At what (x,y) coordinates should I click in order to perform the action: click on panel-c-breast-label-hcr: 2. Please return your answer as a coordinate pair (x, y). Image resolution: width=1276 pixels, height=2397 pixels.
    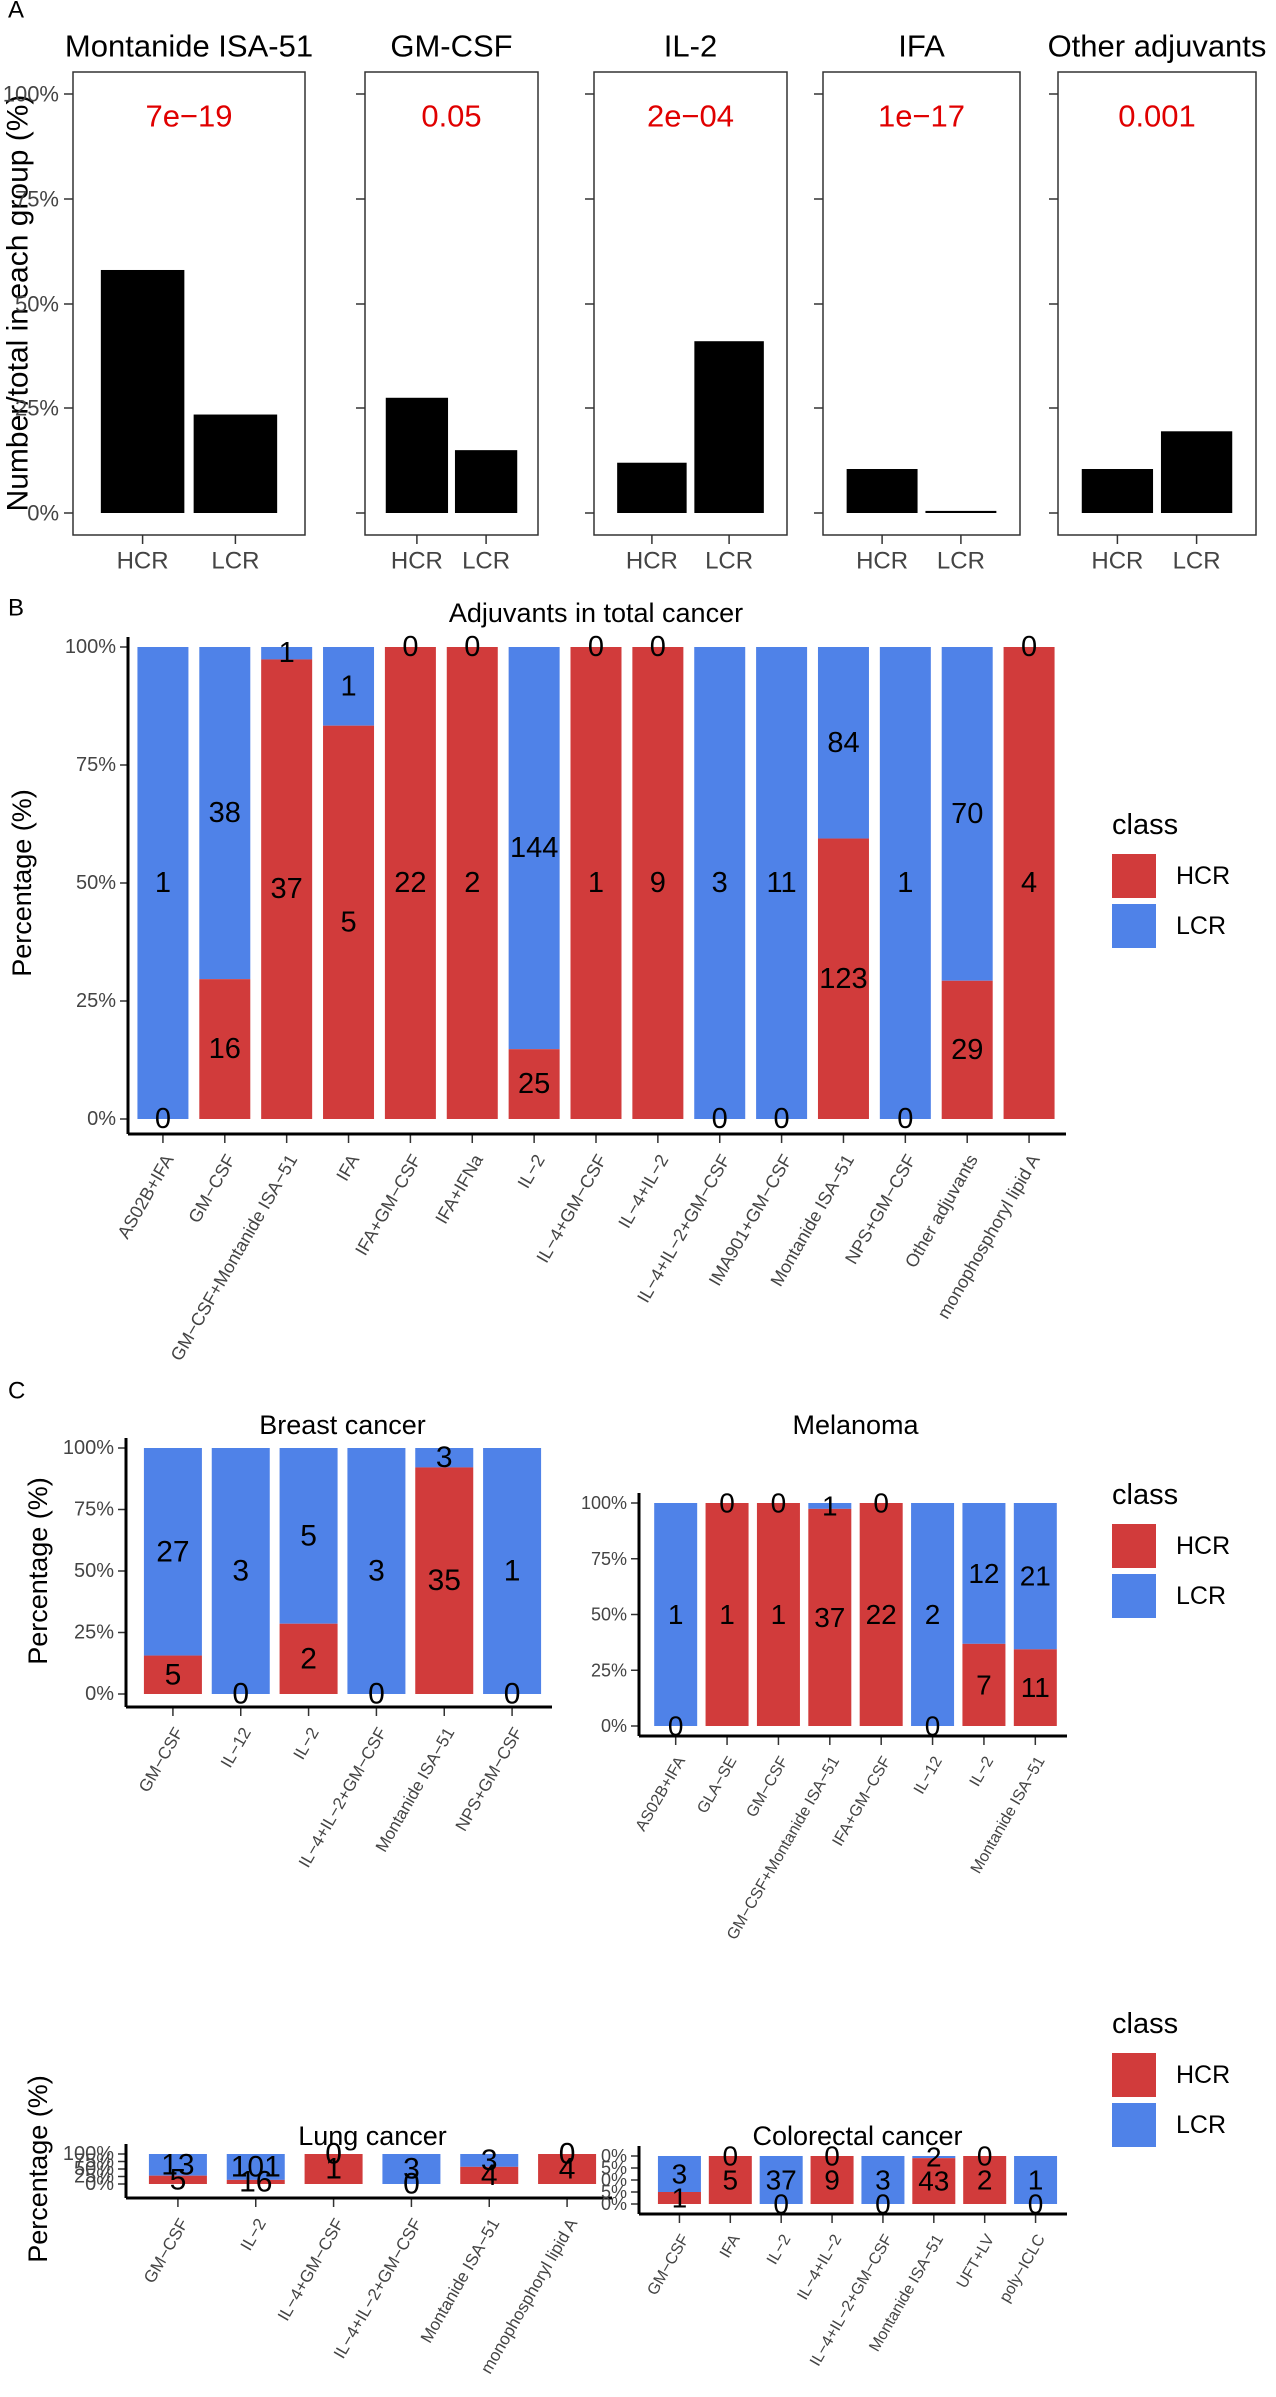
    Looking at the image, I should click on (308, 1658).